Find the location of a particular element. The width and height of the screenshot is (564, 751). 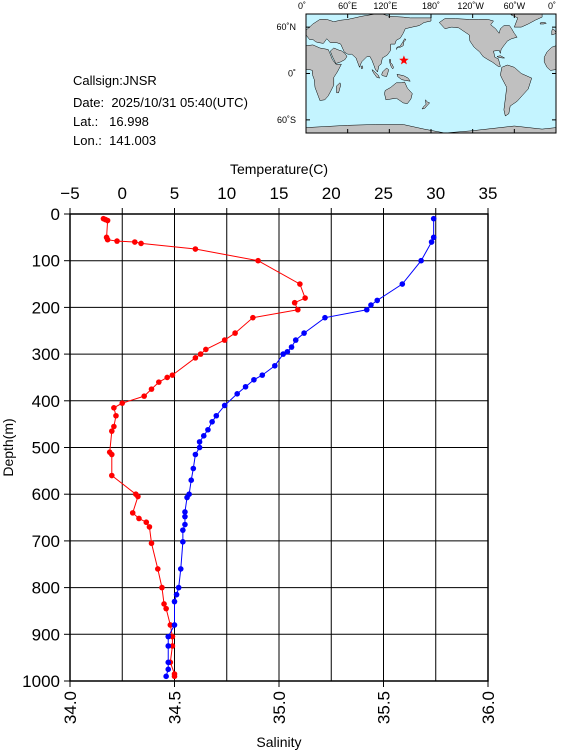

depth-tick-label: 0 is located at coordinates (55, 214).